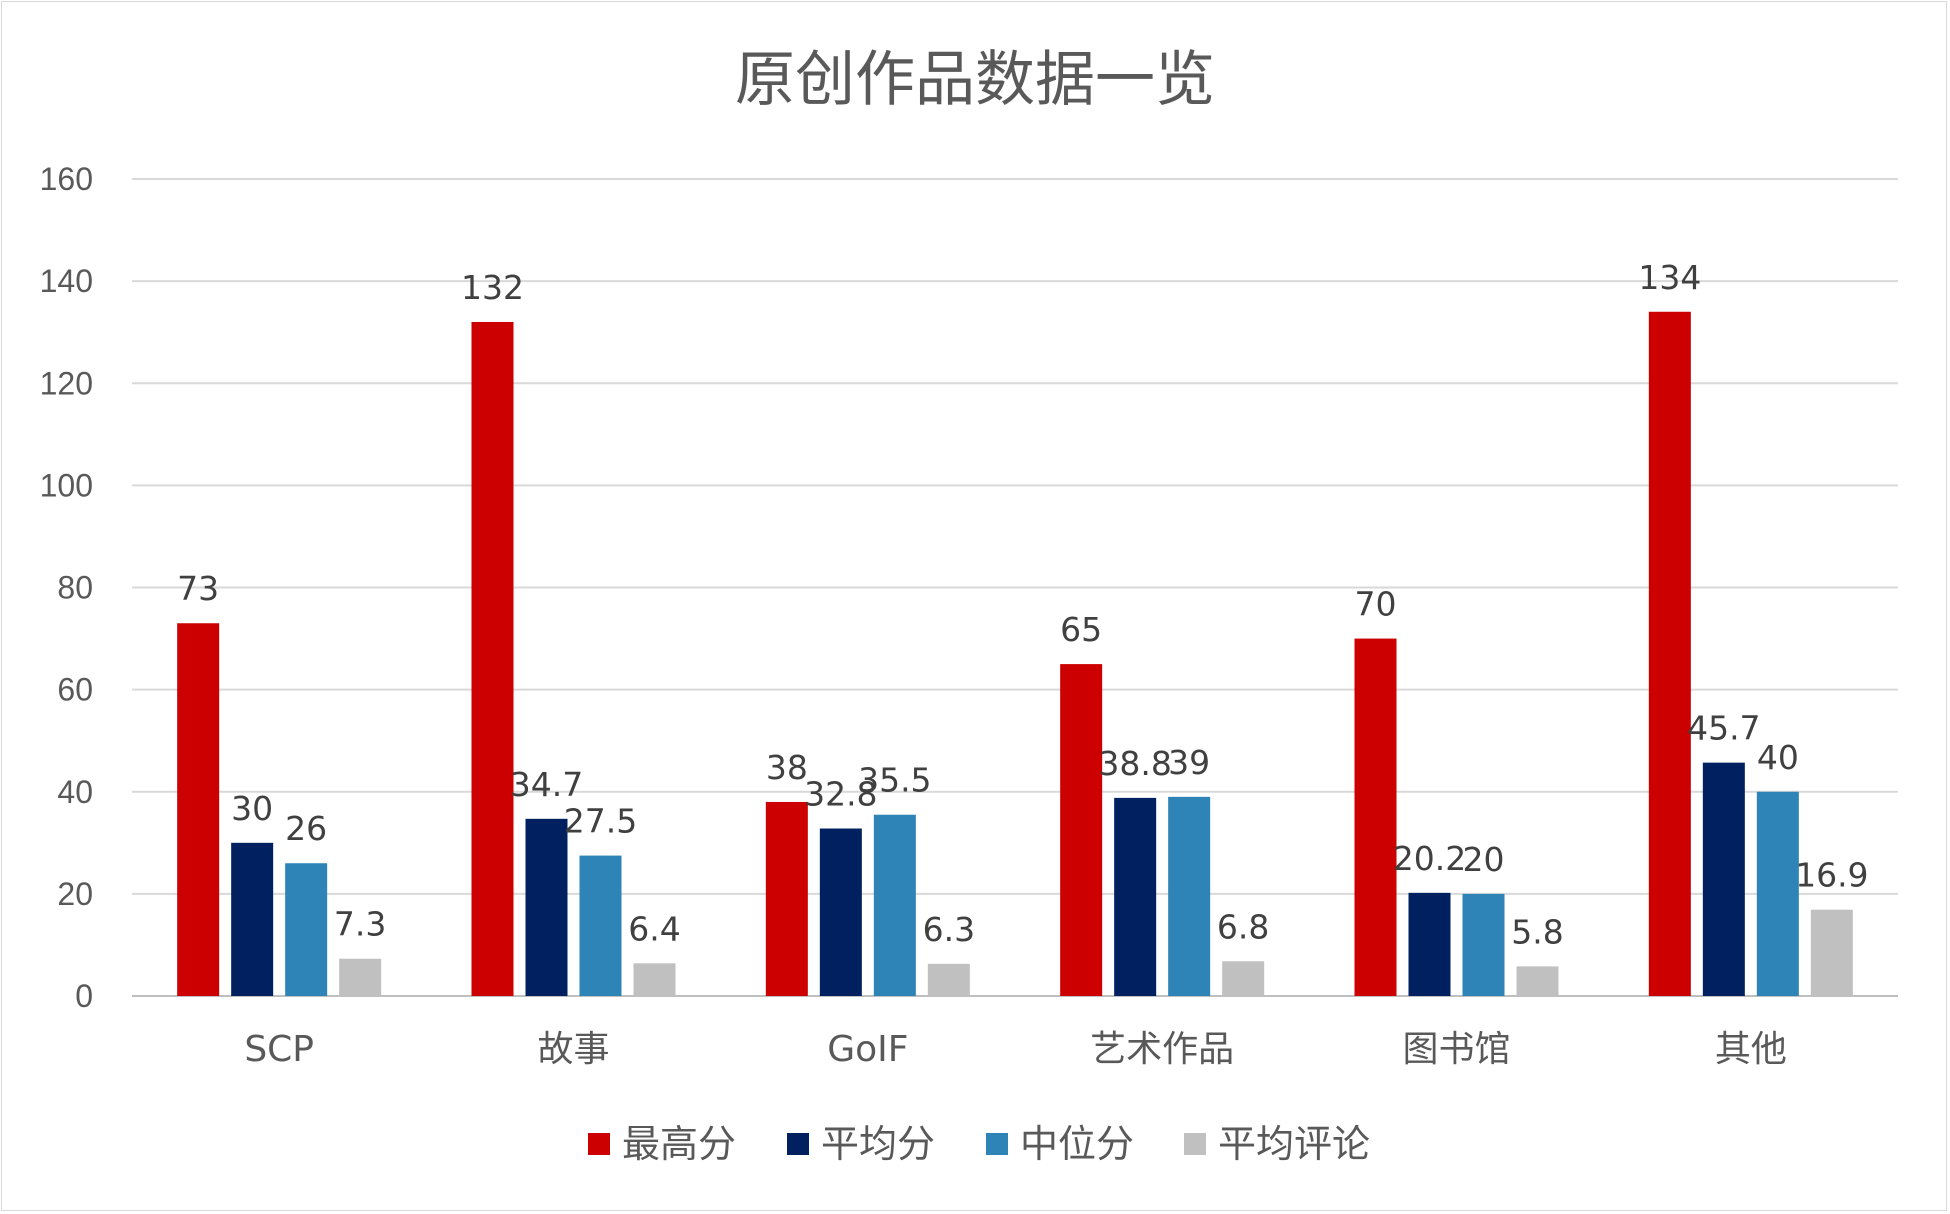 The width and height of the screenshot is (1950, 1214). Describe the element at coordinates (1376, 604) in the screenshot. I see `data-label: 70` at that location.